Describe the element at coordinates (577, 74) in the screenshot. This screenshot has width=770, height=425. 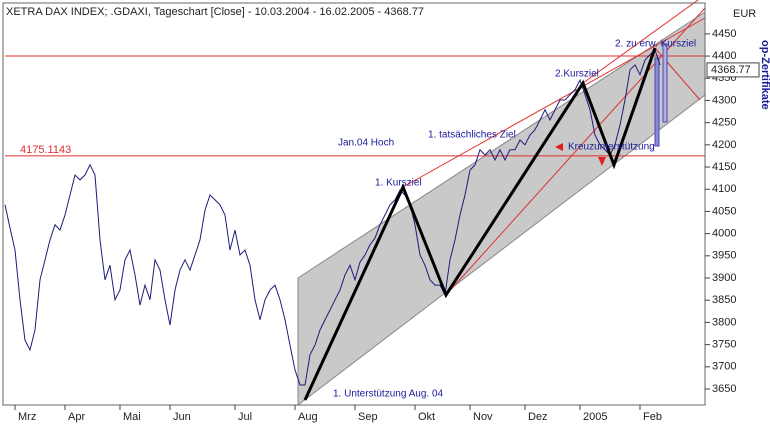
I see `annotation: 2.Kursziel` at that location.